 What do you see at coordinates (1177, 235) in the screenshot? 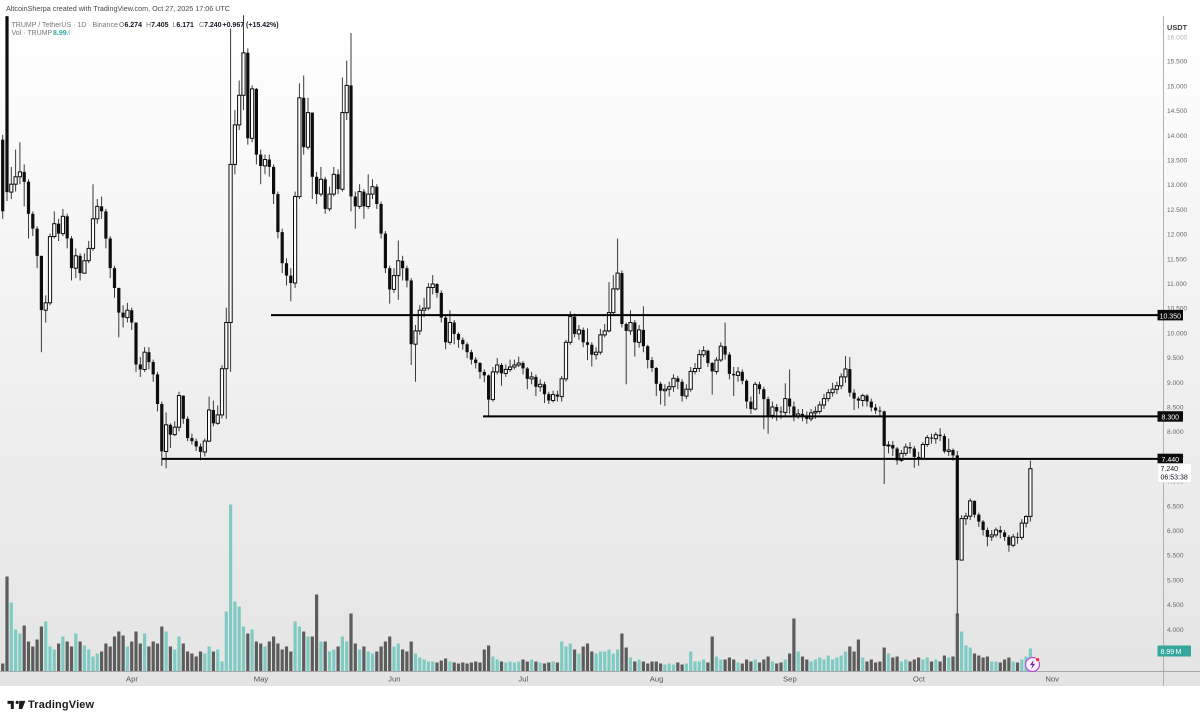
I see `svg-text: 12.000` at bounding box center [1177, 235].